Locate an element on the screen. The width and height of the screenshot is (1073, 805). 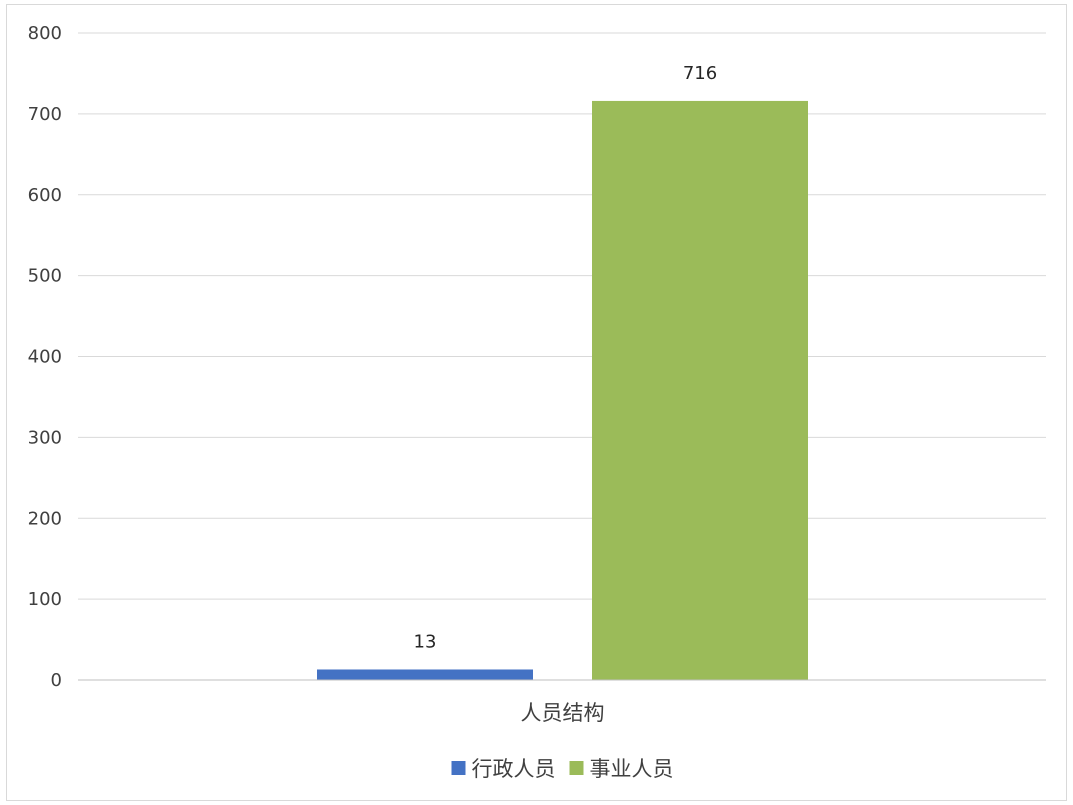
x-category-label: 人员结构 is located at coordinates (563, 713).